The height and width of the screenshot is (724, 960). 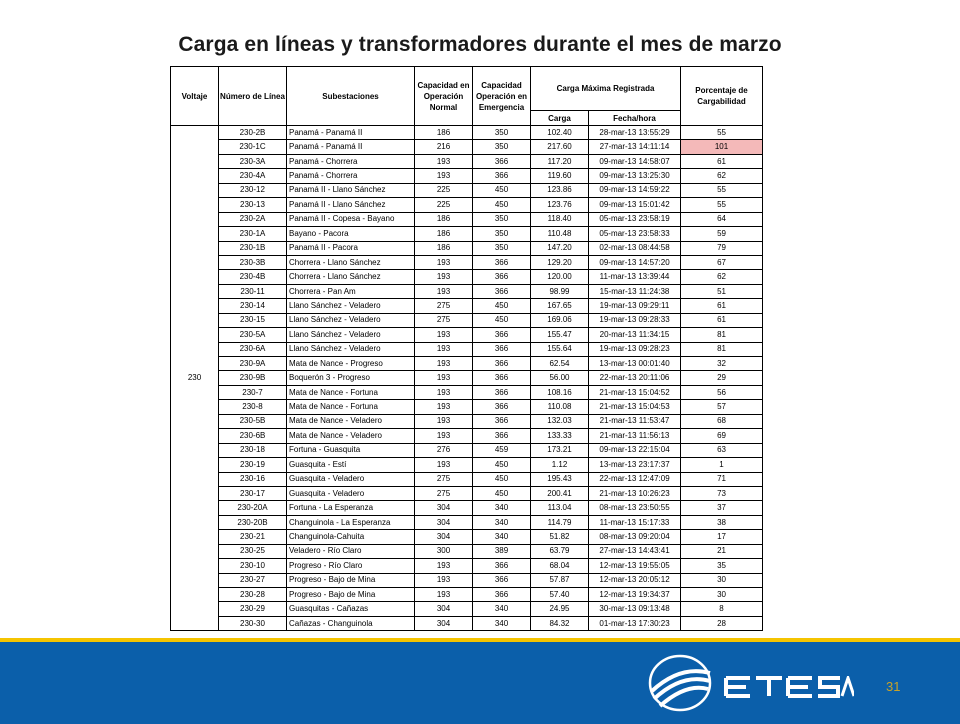 I want to click on normal-capacity-cell: 216, so click(x=443, y=147).